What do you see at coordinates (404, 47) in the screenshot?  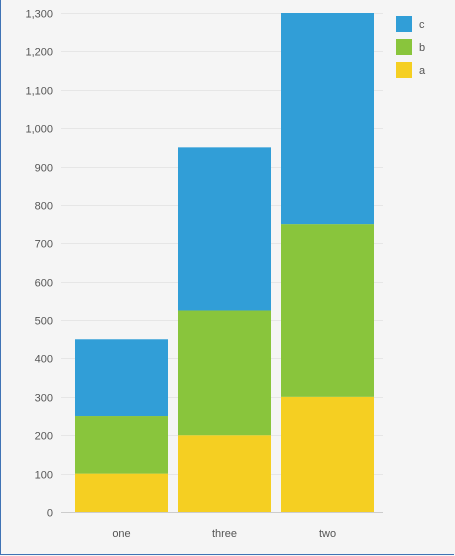 I see `legend-swatch-b` at bounding box center [404, 47].